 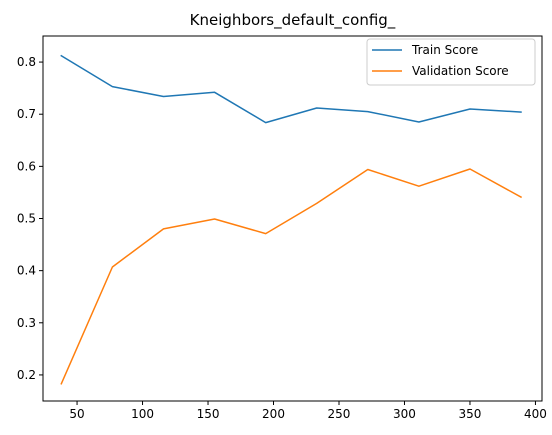 I want to click on legend-label-validation-score: Validation Score, so click(x=460, y=71).